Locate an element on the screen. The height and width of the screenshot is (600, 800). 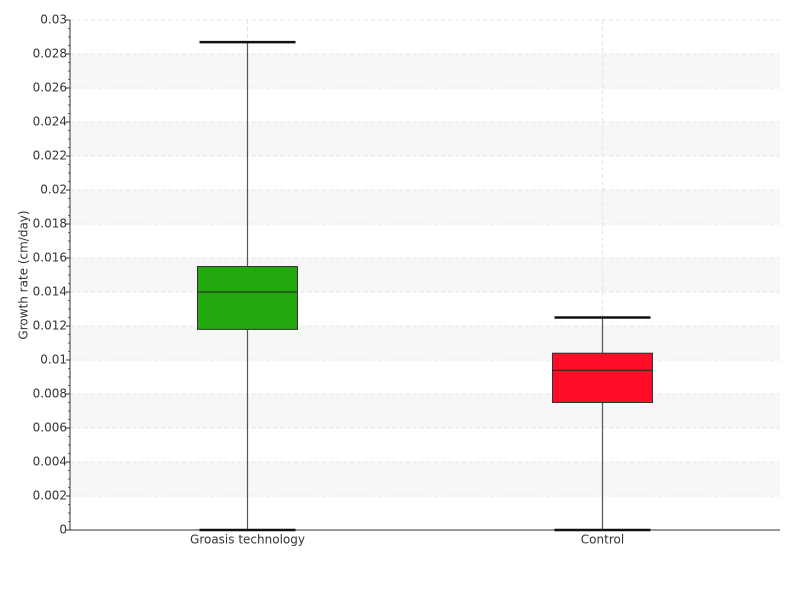
y-tick-label: 0.012 is located at coordinates (50, 326).